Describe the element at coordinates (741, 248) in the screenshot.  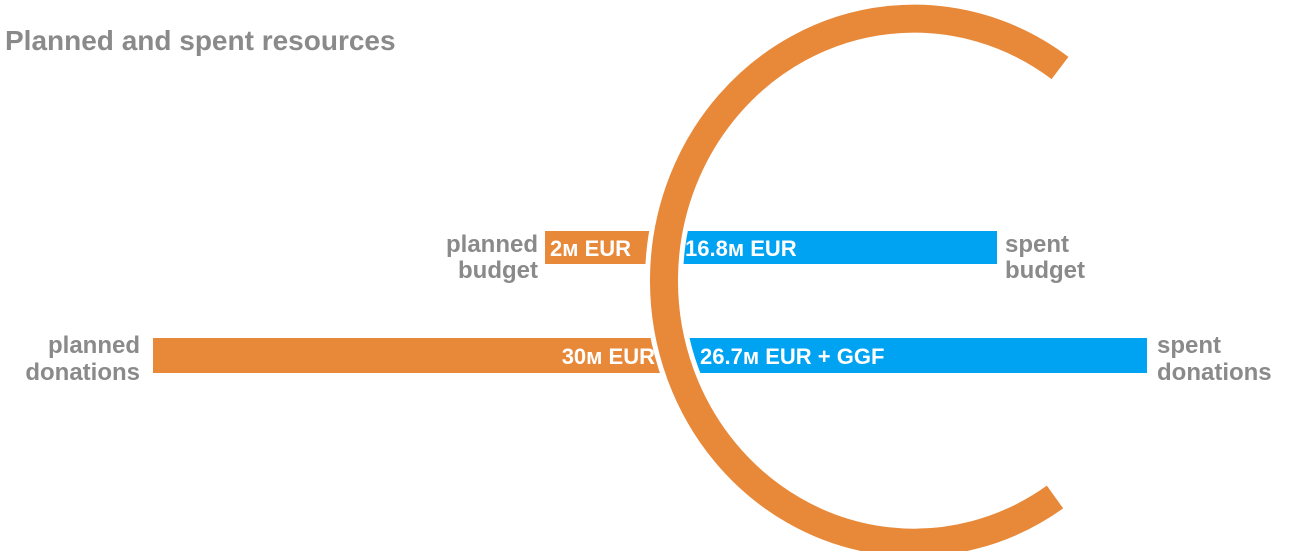
I see `bar-label: 16.8м EUR` at that location.